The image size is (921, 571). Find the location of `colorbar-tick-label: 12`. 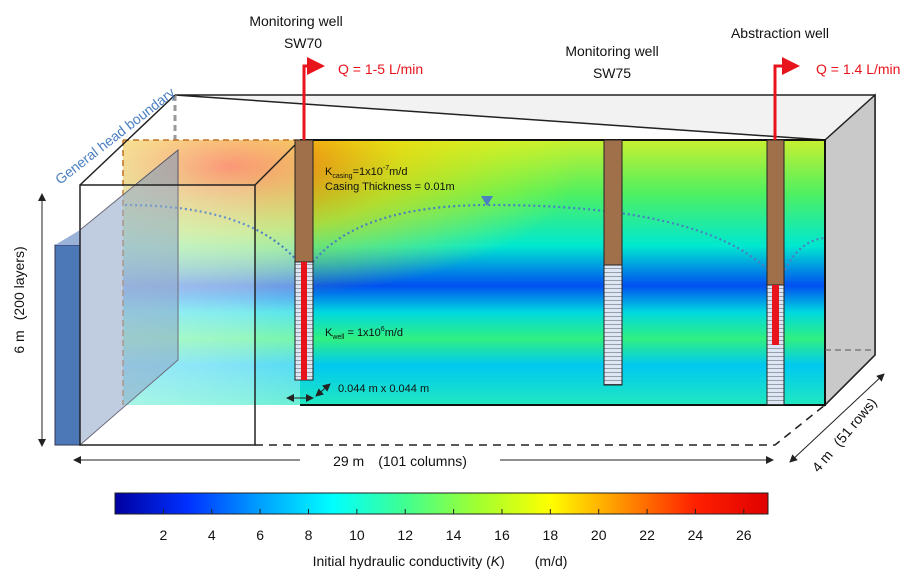

colorbar-tick-label: 12 is located at coordinates (405, 535).